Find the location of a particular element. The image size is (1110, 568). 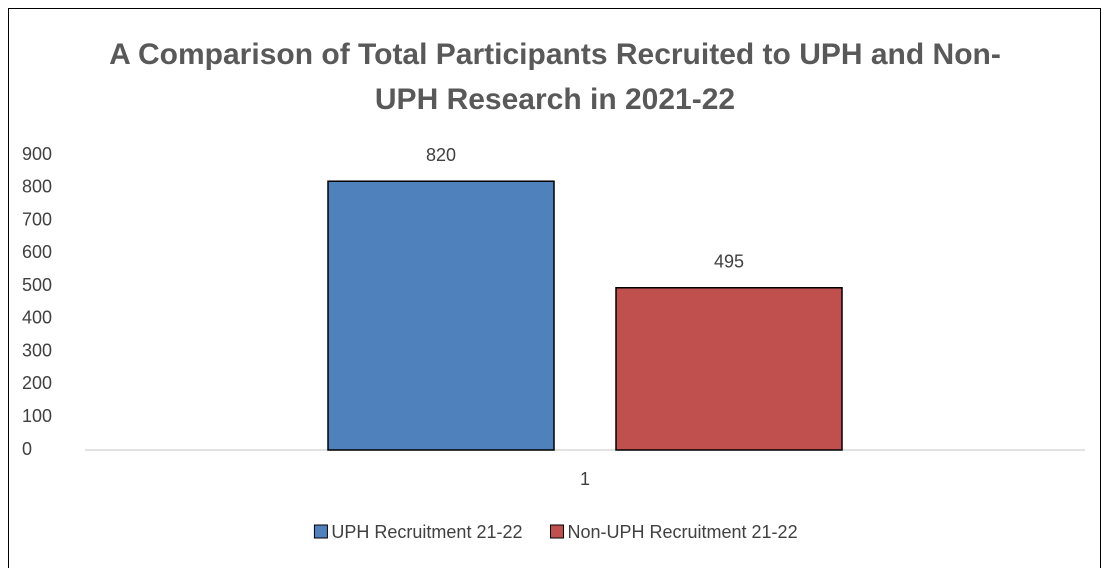

y-tick-label: 400 is located at coordinates (37, 318).